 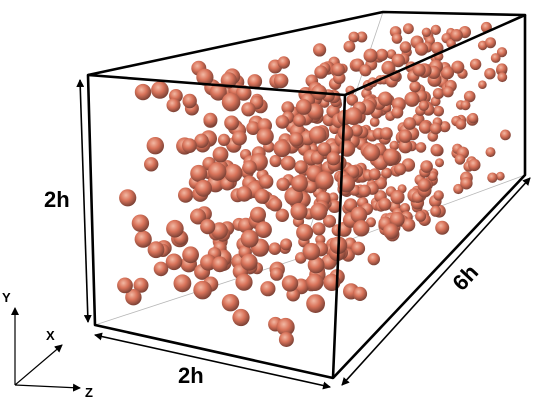 What do you see at coordinates (191, 375) in the screenshot?
I see `width-label: 2h` at bounding box center [191, 375].